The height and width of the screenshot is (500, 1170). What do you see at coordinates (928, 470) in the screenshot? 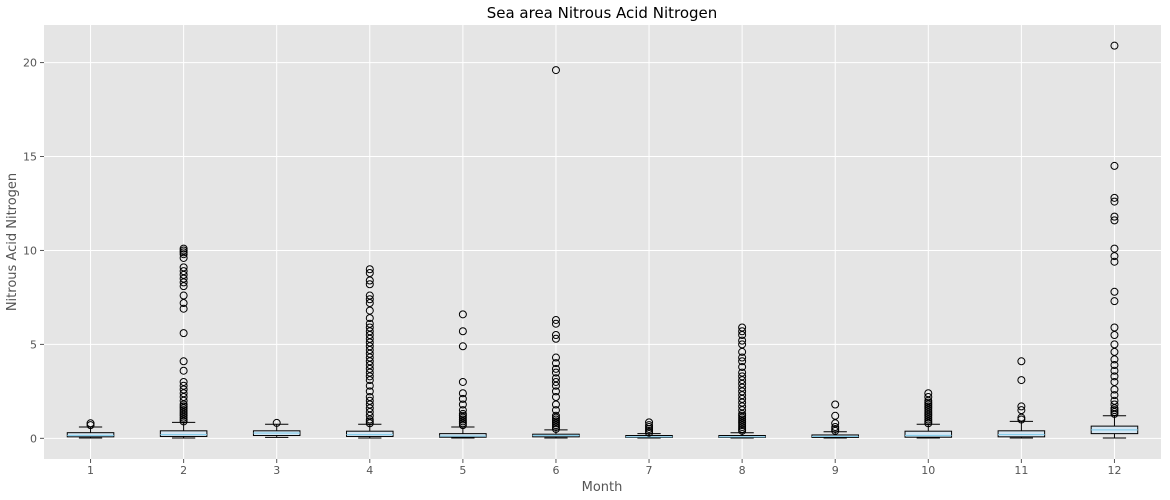
I see `x-tick-label: 10` at bounding box center [928, 470].